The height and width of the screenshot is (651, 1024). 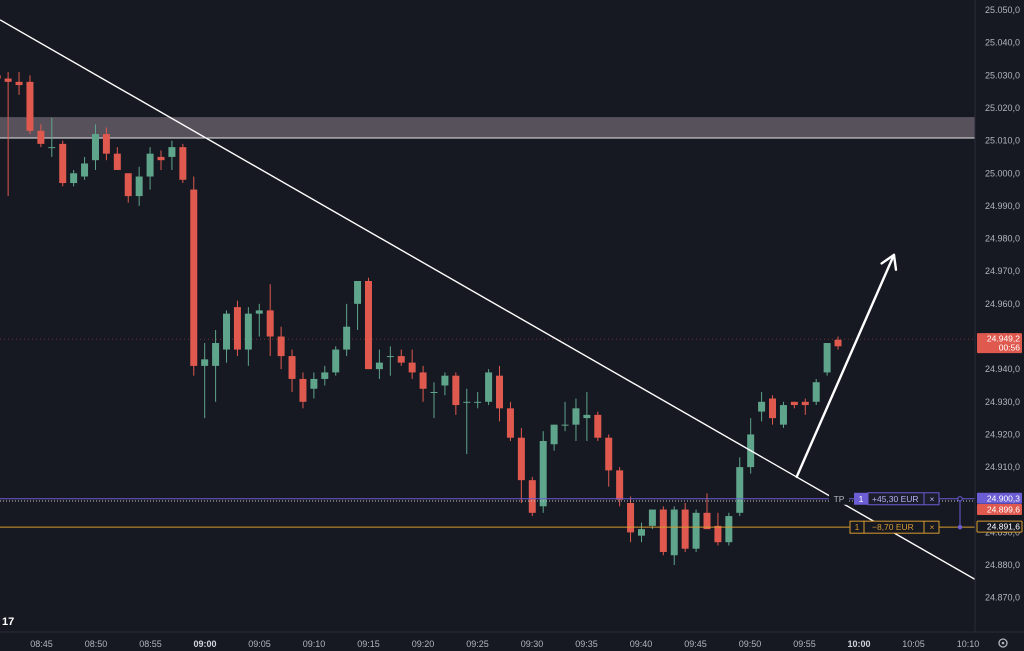 I want to click on time-tick-label: 10:00, so click(x=858, y=644).